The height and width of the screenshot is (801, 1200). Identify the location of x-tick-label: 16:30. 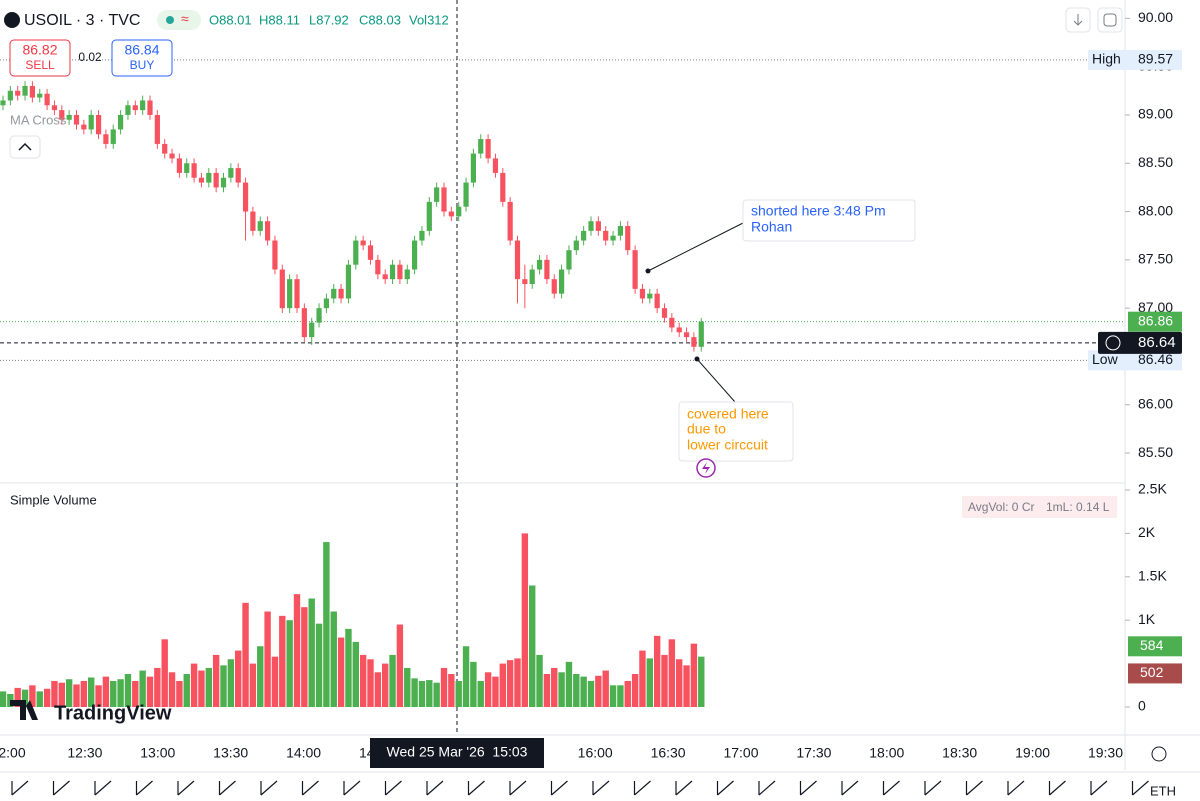
(668, 753).